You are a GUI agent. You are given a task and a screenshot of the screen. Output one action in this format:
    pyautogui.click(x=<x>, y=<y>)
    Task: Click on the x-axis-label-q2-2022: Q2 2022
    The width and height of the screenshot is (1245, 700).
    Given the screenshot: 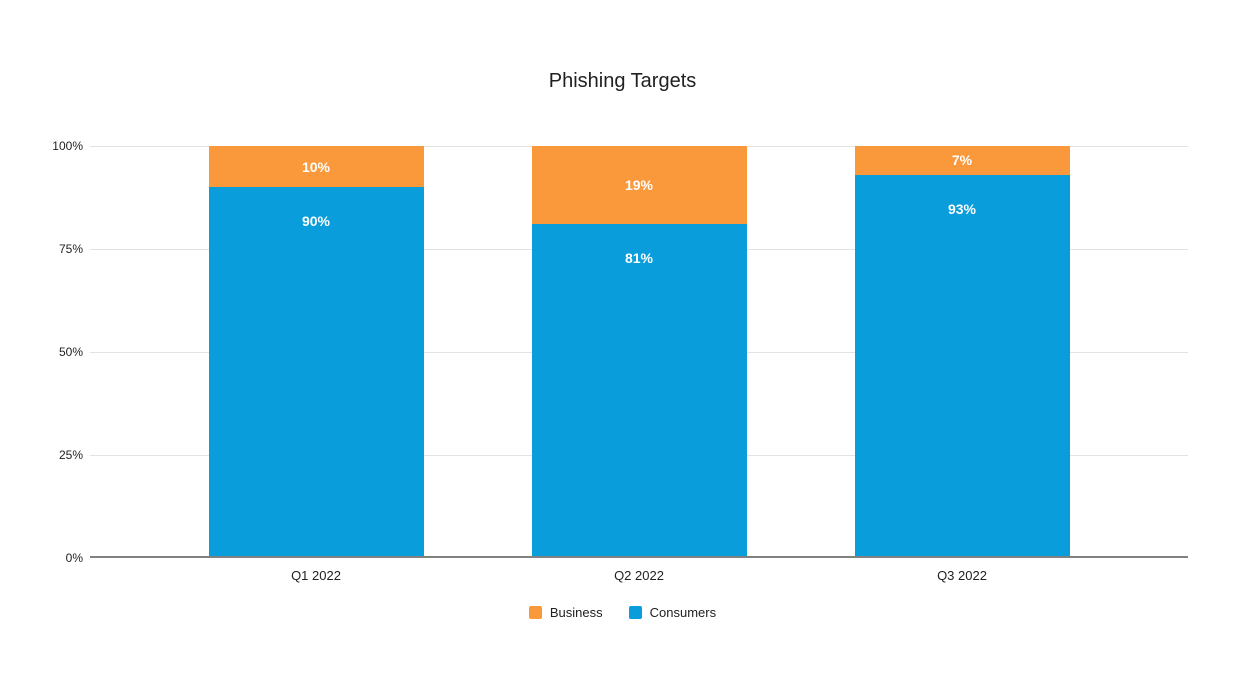 What is the action you would take?
    pyautogui.click(x=639, y=575)
    